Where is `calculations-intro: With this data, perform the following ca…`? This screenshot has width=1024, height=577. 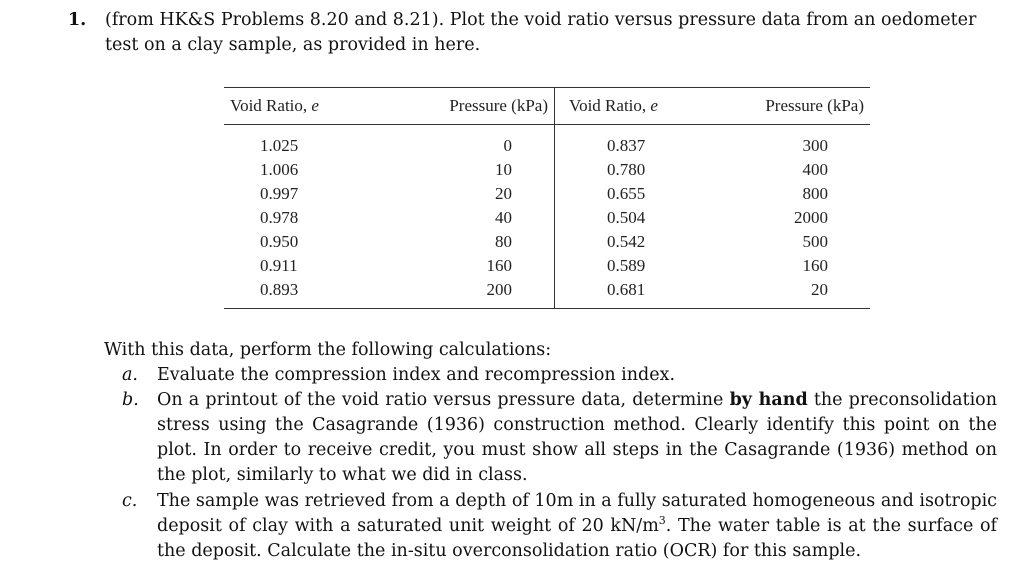 calculations-intro: With this data, perform the following ca… is located at coordinates (328, 350).